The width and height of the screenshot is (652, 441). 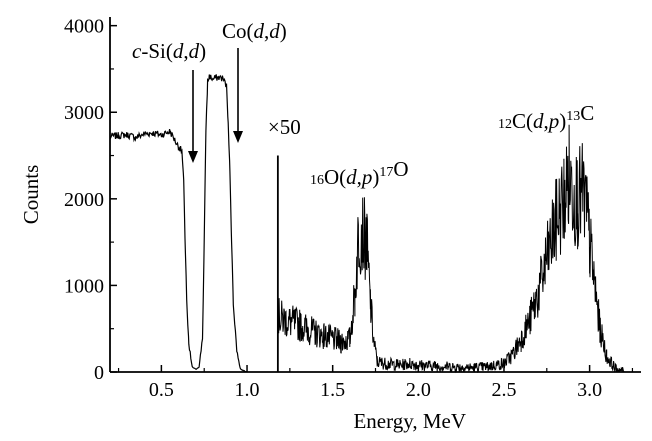 I want to click on annotation-label: c-Si(d,d), so click(x=169, y=51).